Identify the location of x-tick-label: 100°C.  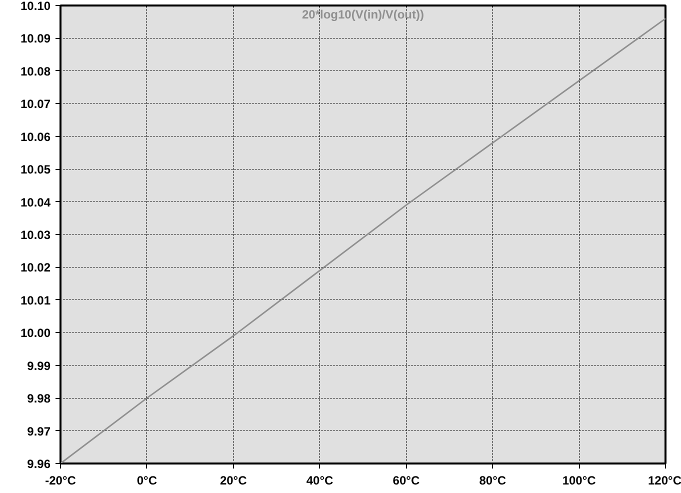
(579, 481).